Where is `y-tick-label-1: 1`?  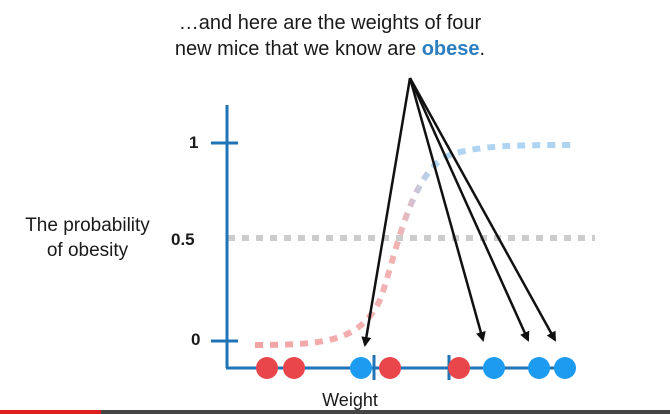
y-tick-label-1: 1 is located at coordinates (194, 142).